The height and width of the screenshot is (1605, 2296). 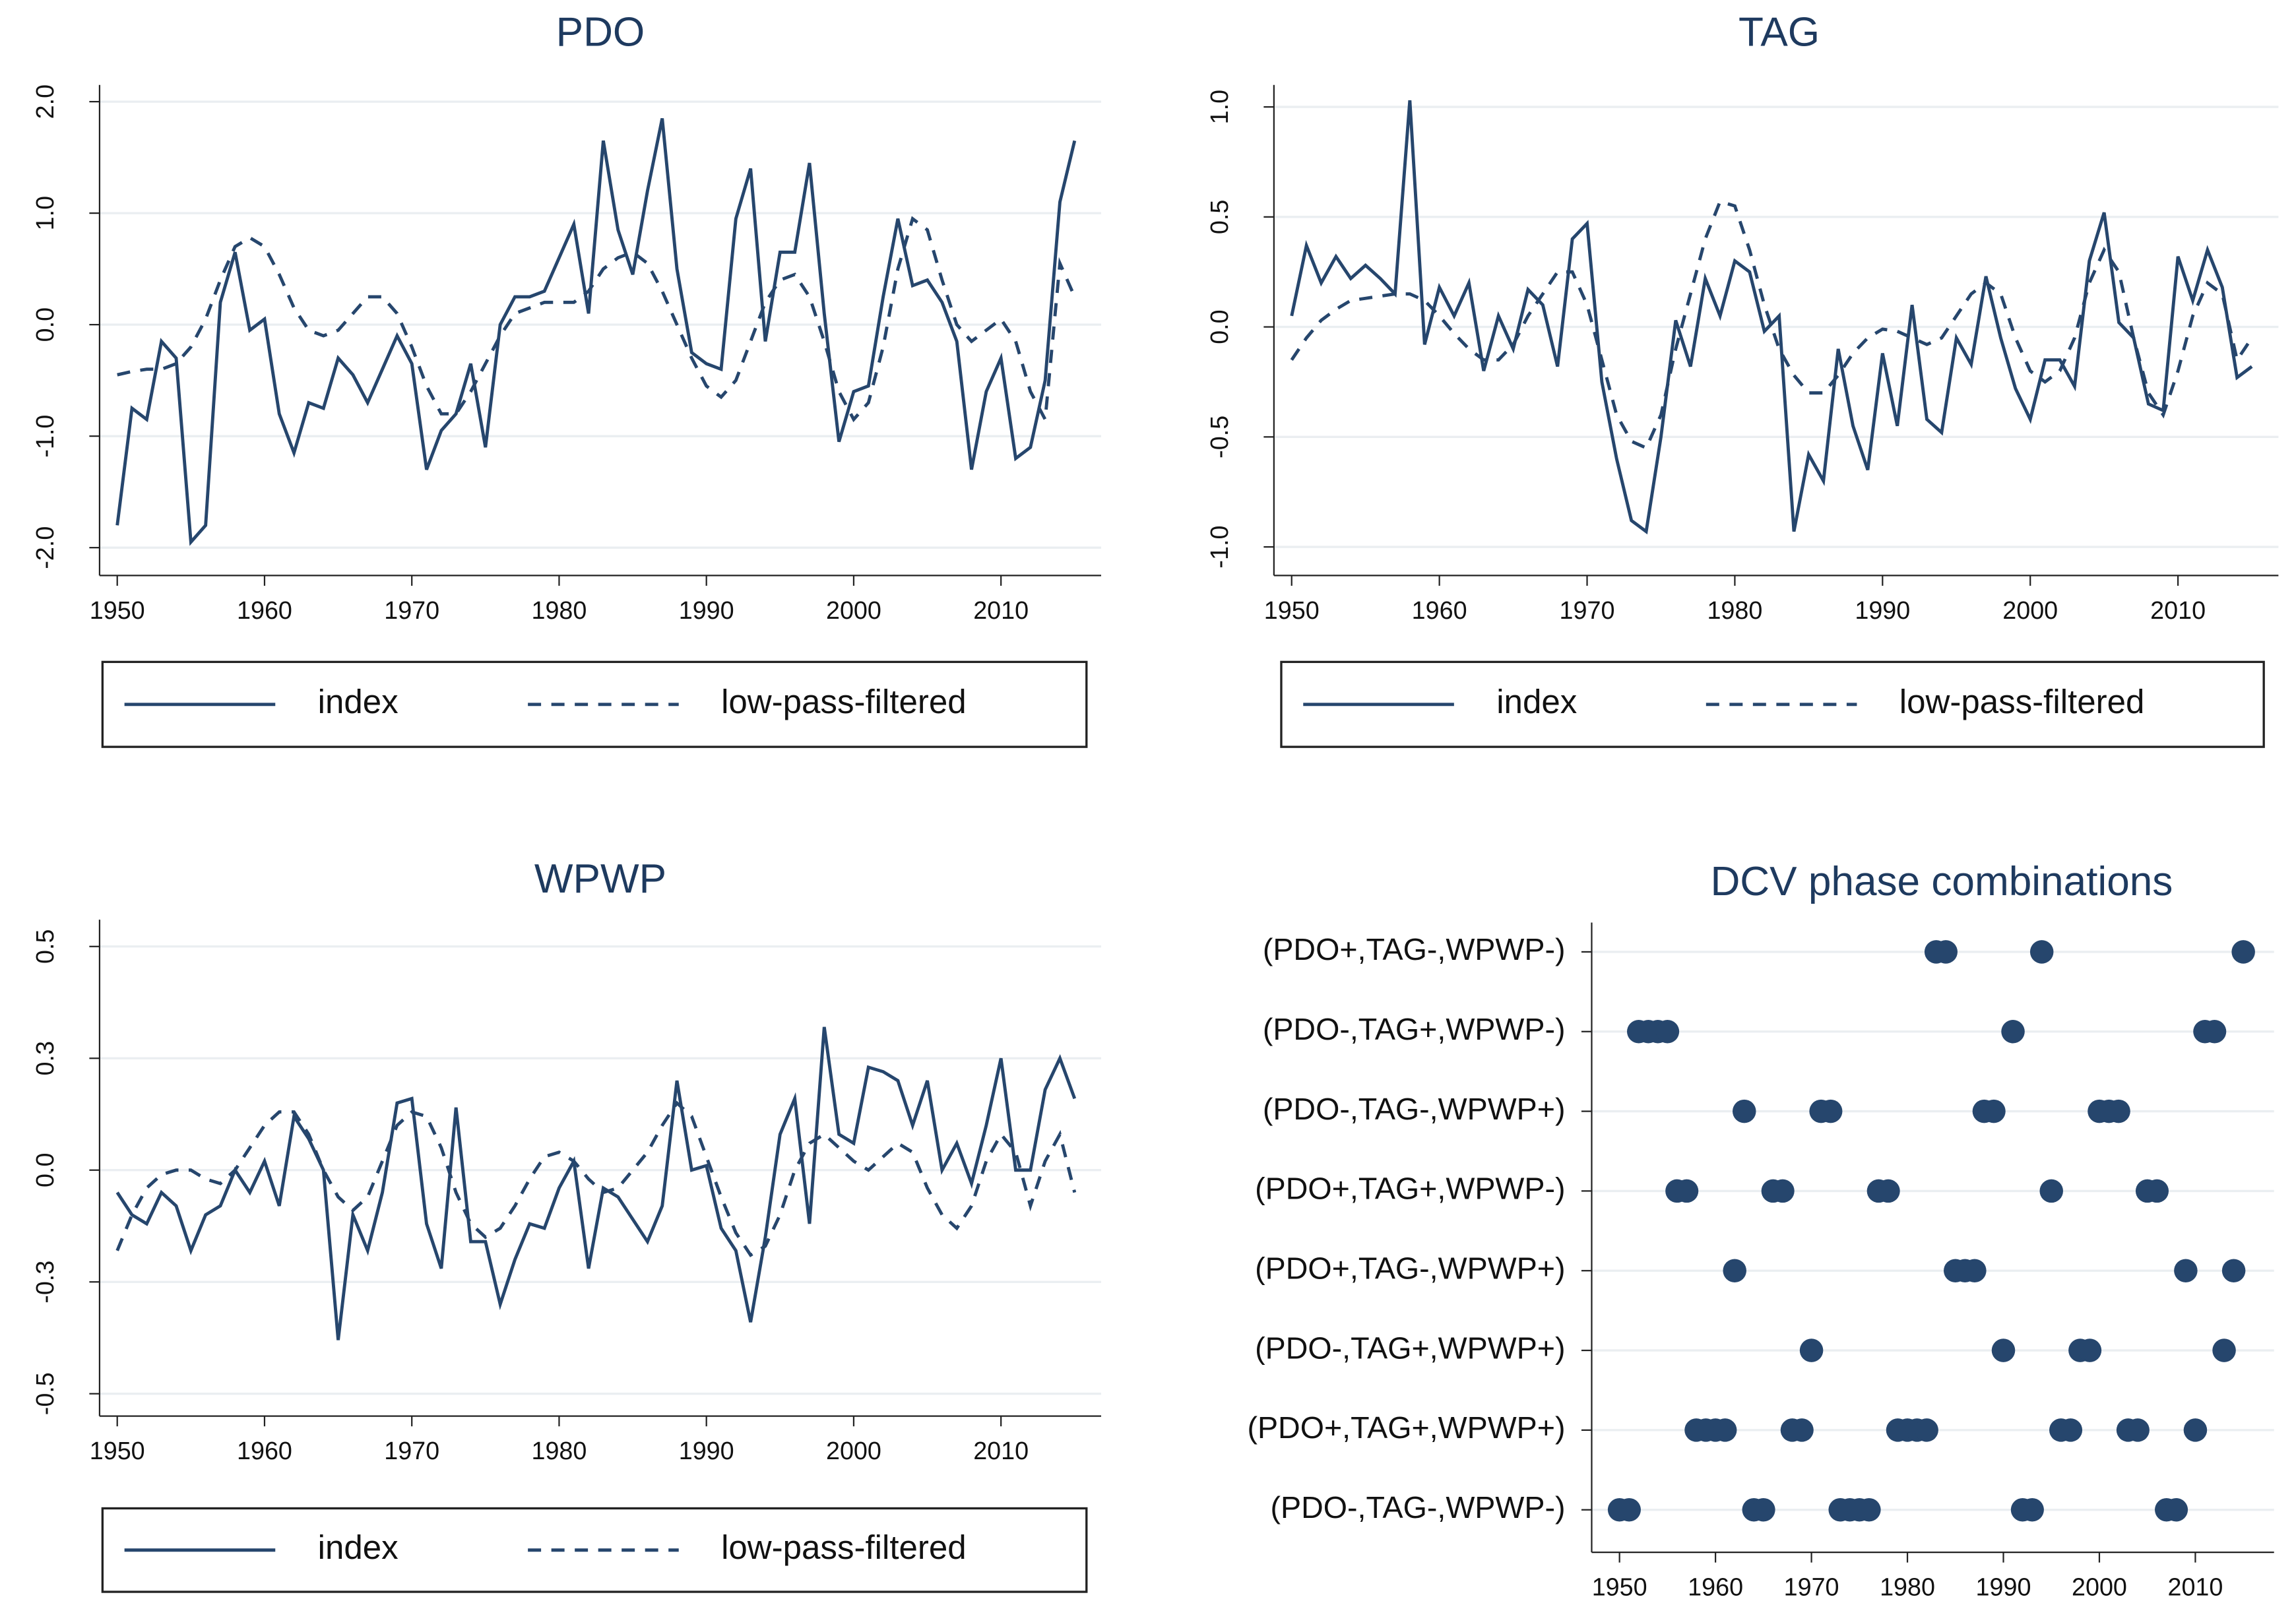 What do you see at coordinates (600, 32) in the screenshot?
I see `chart-title: PDO` at bounding box center [600, 32].